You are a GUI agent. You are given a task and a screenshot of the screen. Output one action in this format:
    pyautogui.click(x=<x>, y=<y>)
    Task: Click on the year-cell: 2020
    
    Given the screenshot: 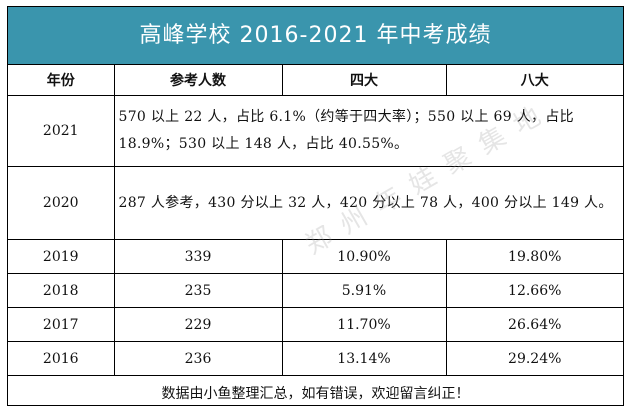 What is the action you would take?
    pyautogui.click(x=61, y=203)
    